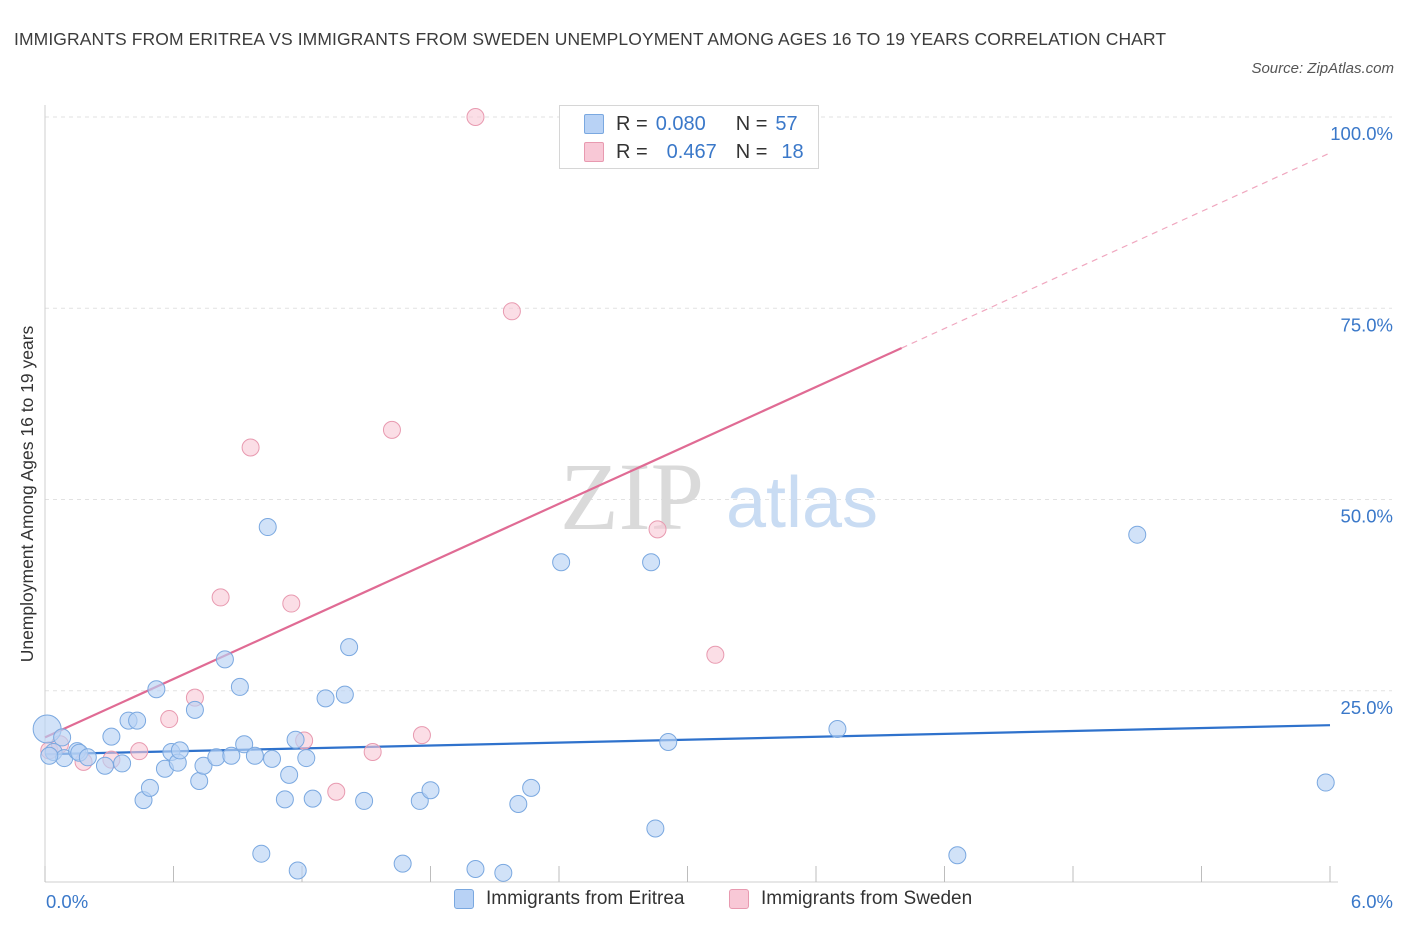 The width and height of the screenshot is (1406, 930). Describe the element at coordinates (792, 151) in the screenshot. I see `n-value-sweden: 18` at that location.